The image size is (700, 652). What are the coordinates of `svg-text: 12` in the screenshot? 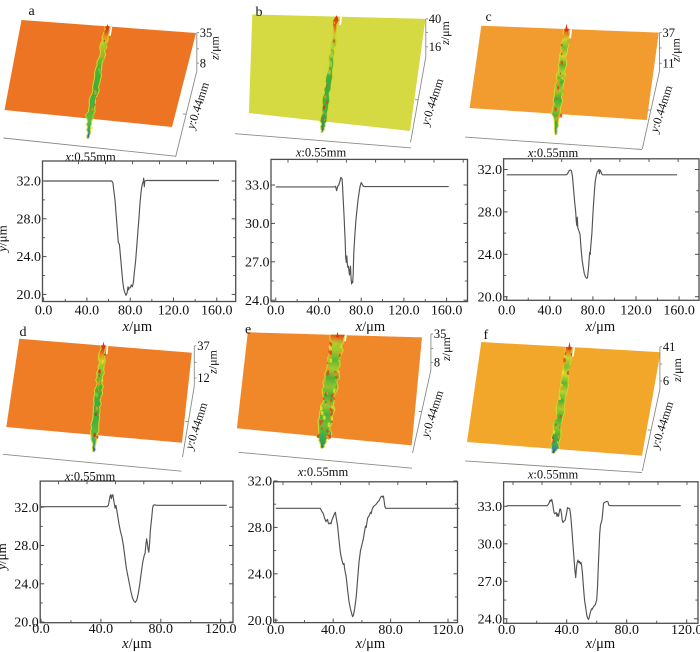 It's located at (203, 378).